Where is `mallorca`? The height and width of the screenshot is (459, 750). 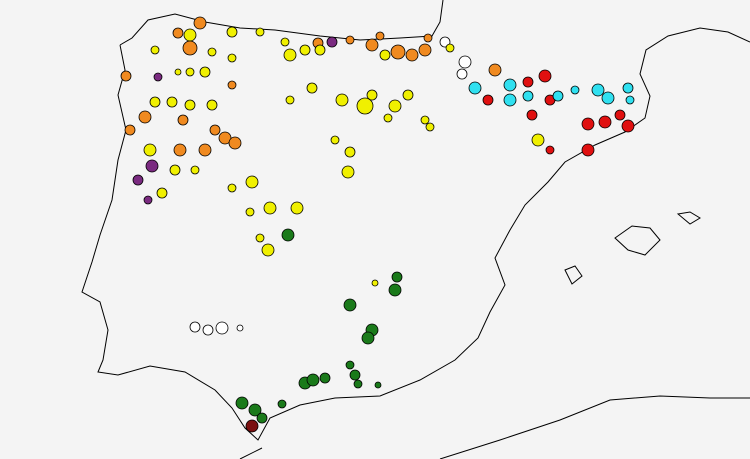 mallorca is located at coordinates (637, 240).